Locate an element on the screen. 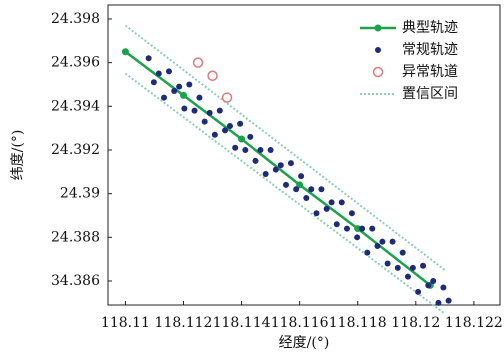 This screenshot has height=353, width=504. y-tick-label: 24.398 is located at coordinates (75, 19).